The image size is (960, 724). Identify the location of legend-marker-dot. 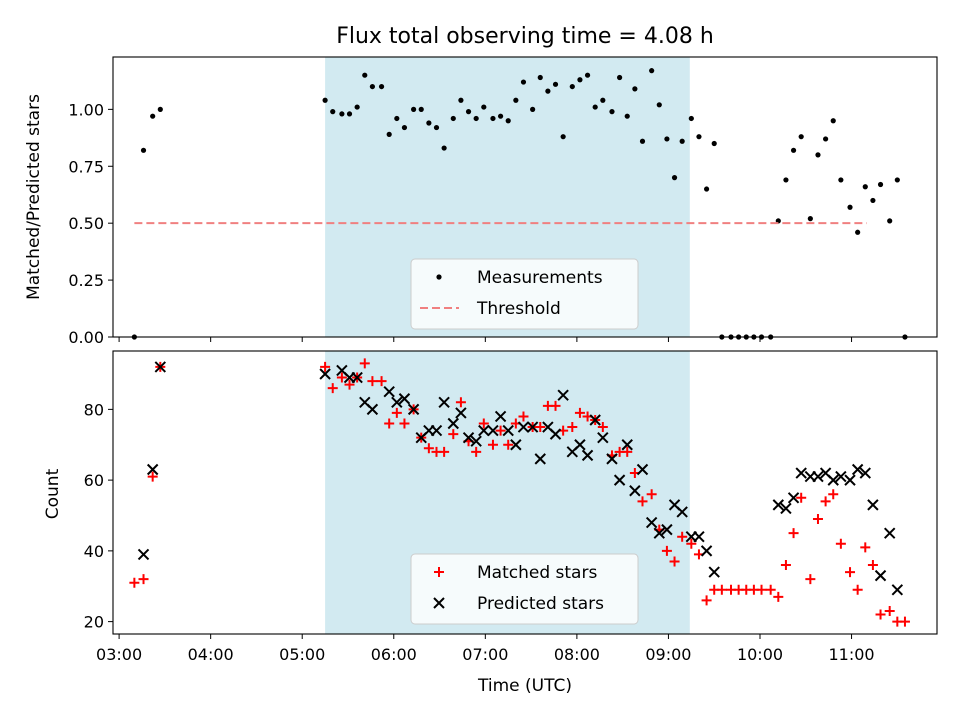
(439, 277).